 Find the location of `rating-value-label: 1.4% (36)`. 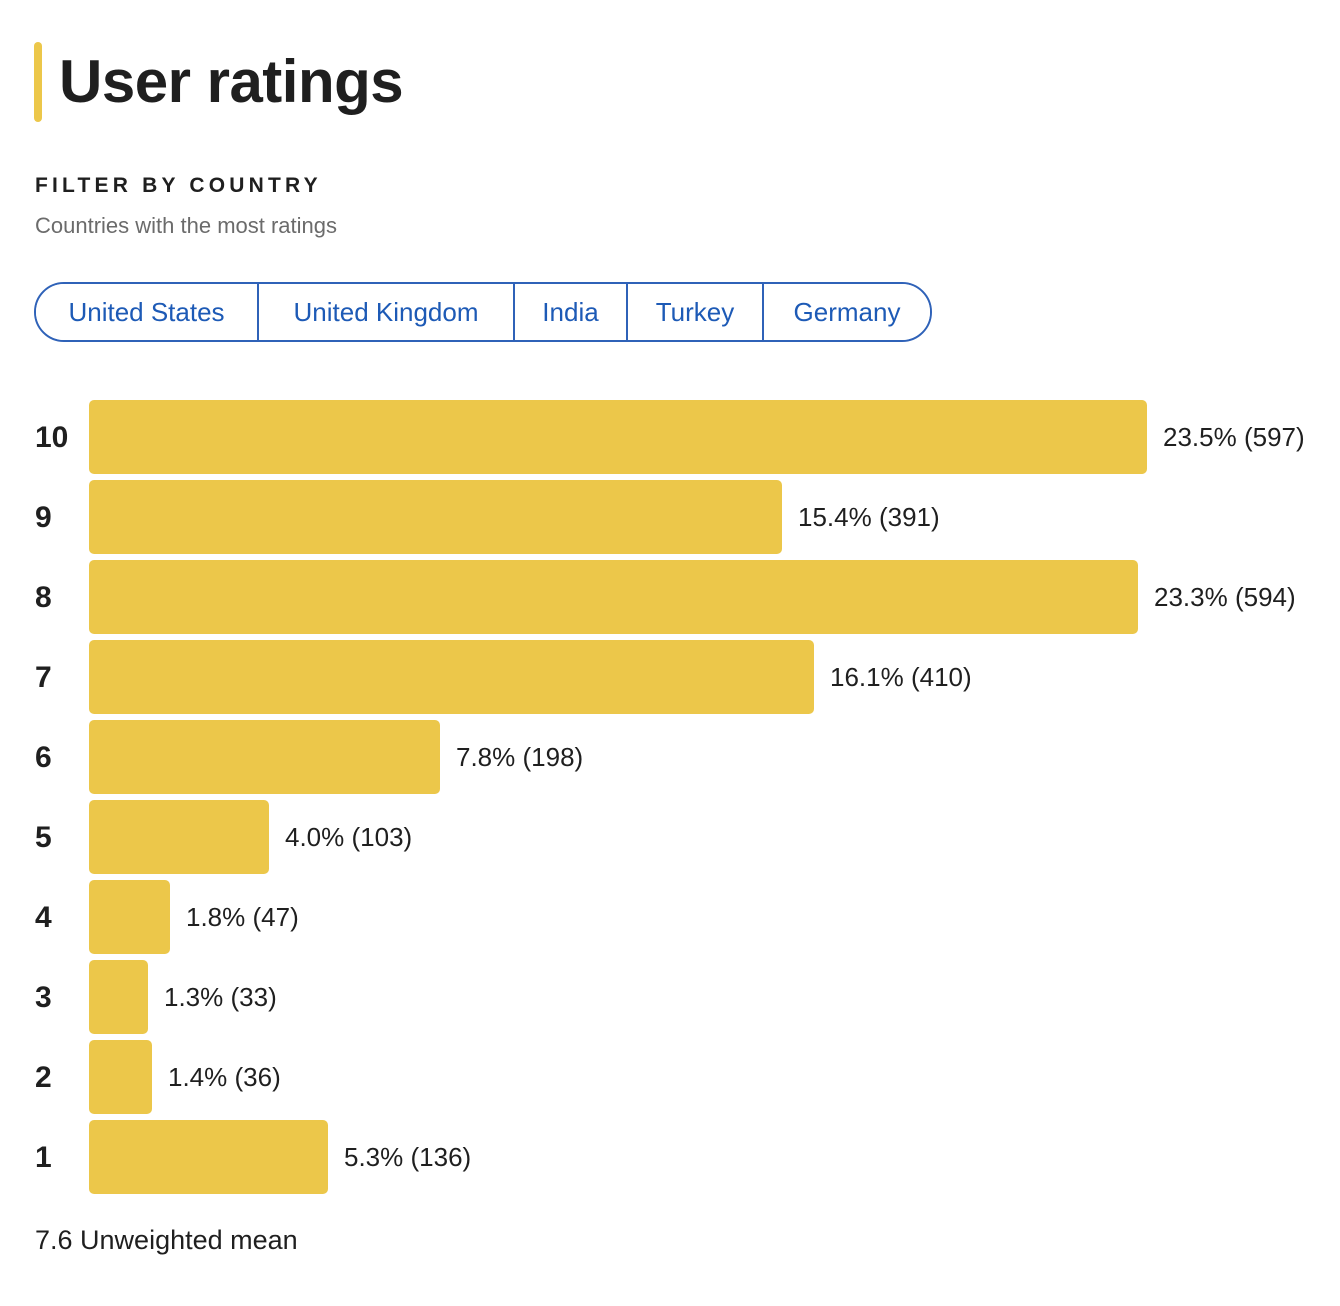

rating-value-label: 1.4% (36) is located at coordinates (224, 1077).